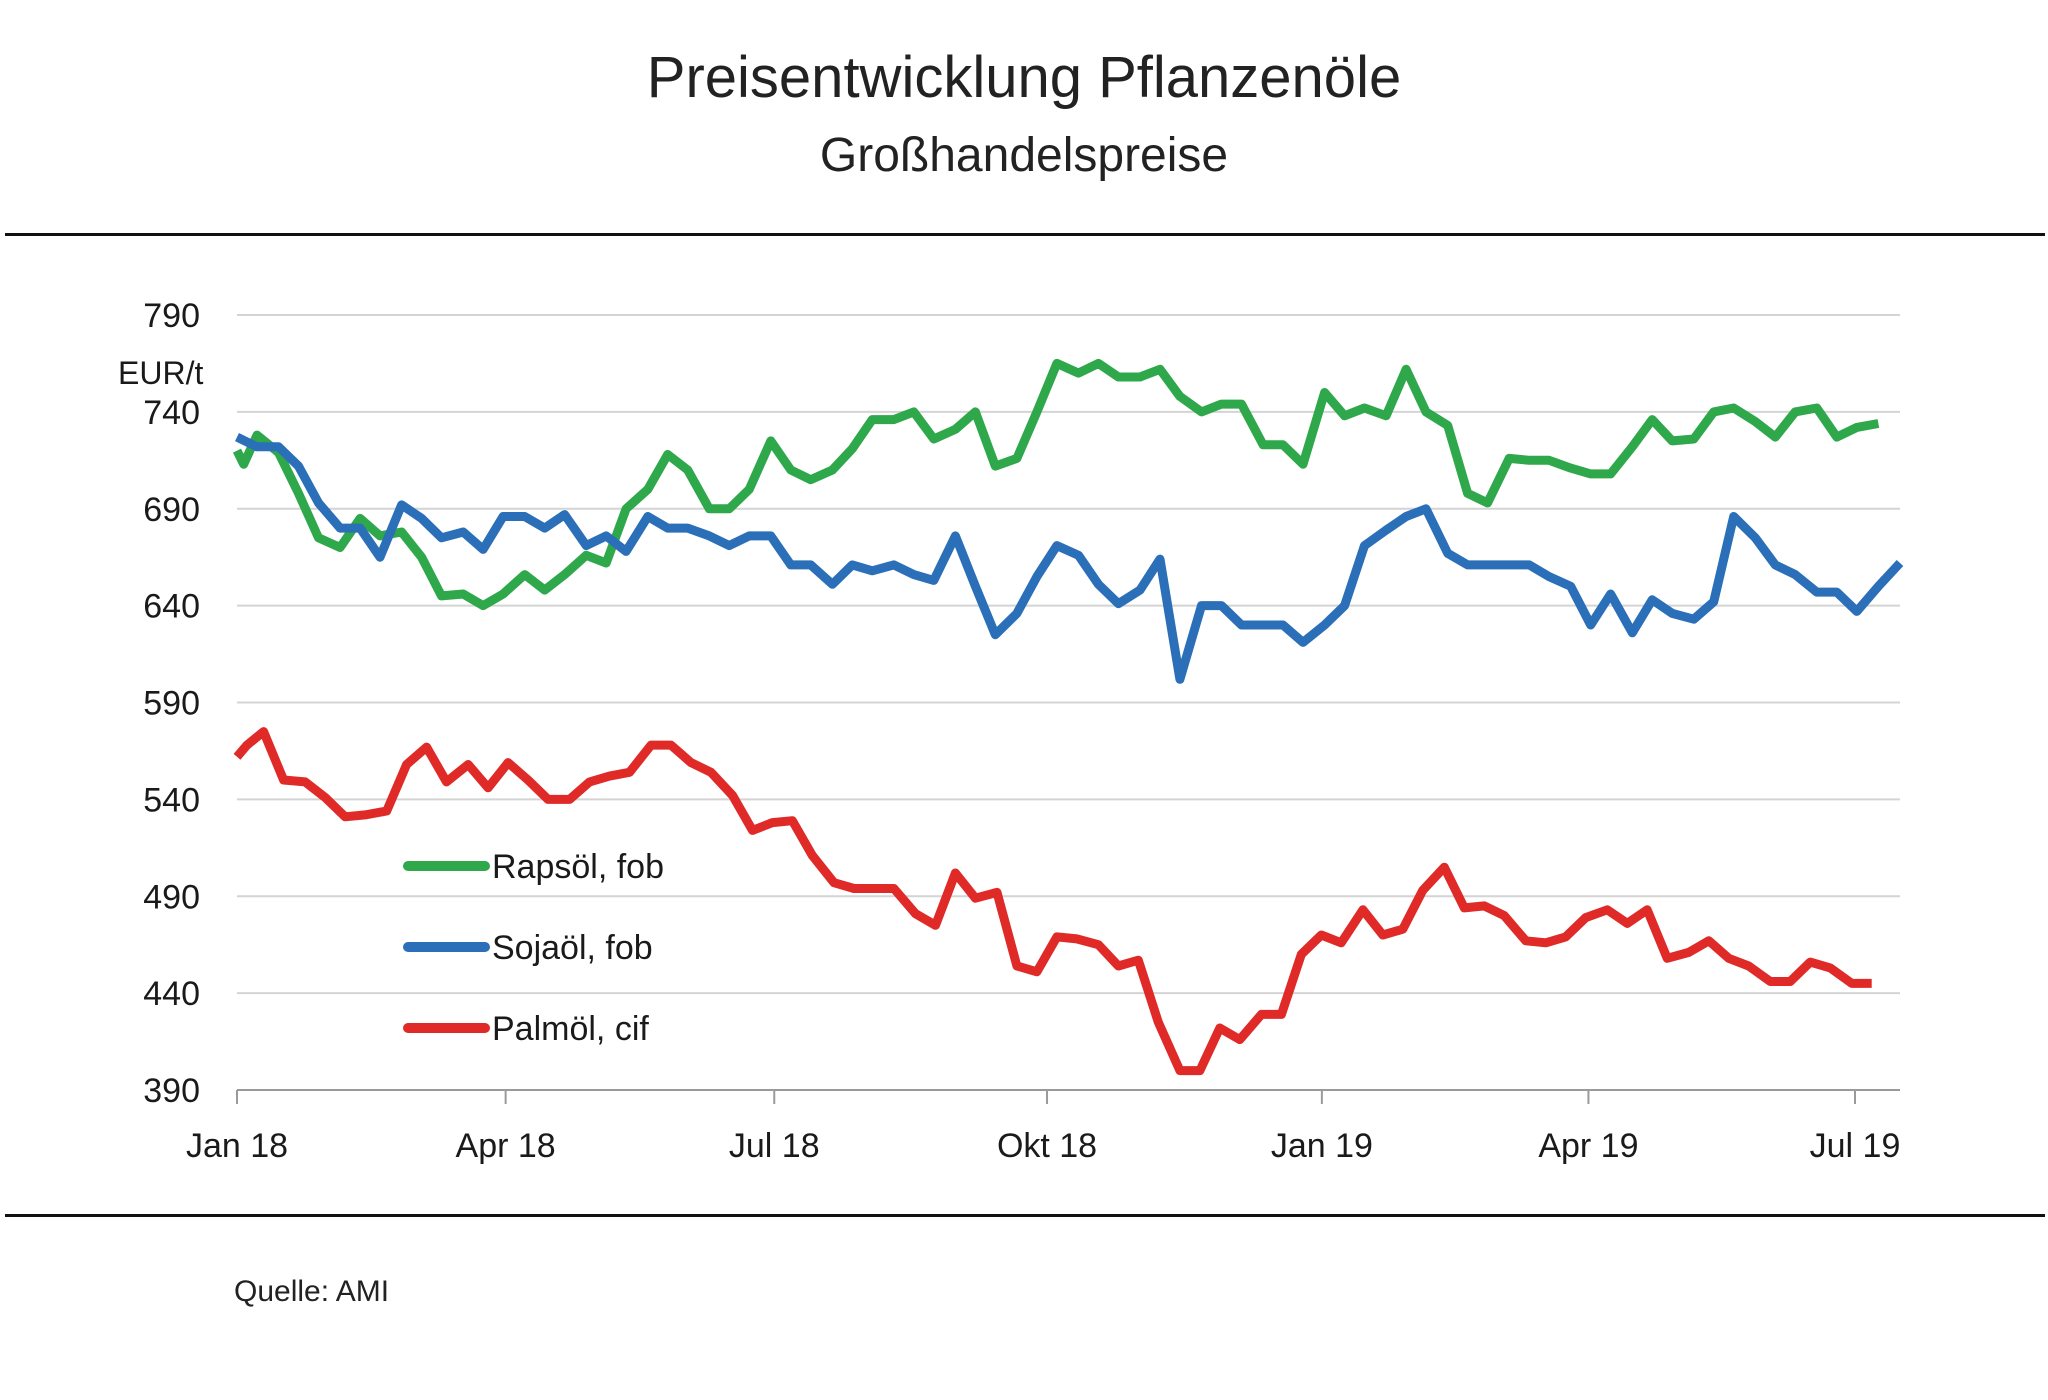 The height and width of the screenshot is (1400, 2048). I want to click on y-tick-label: 540, so click(171, 800).